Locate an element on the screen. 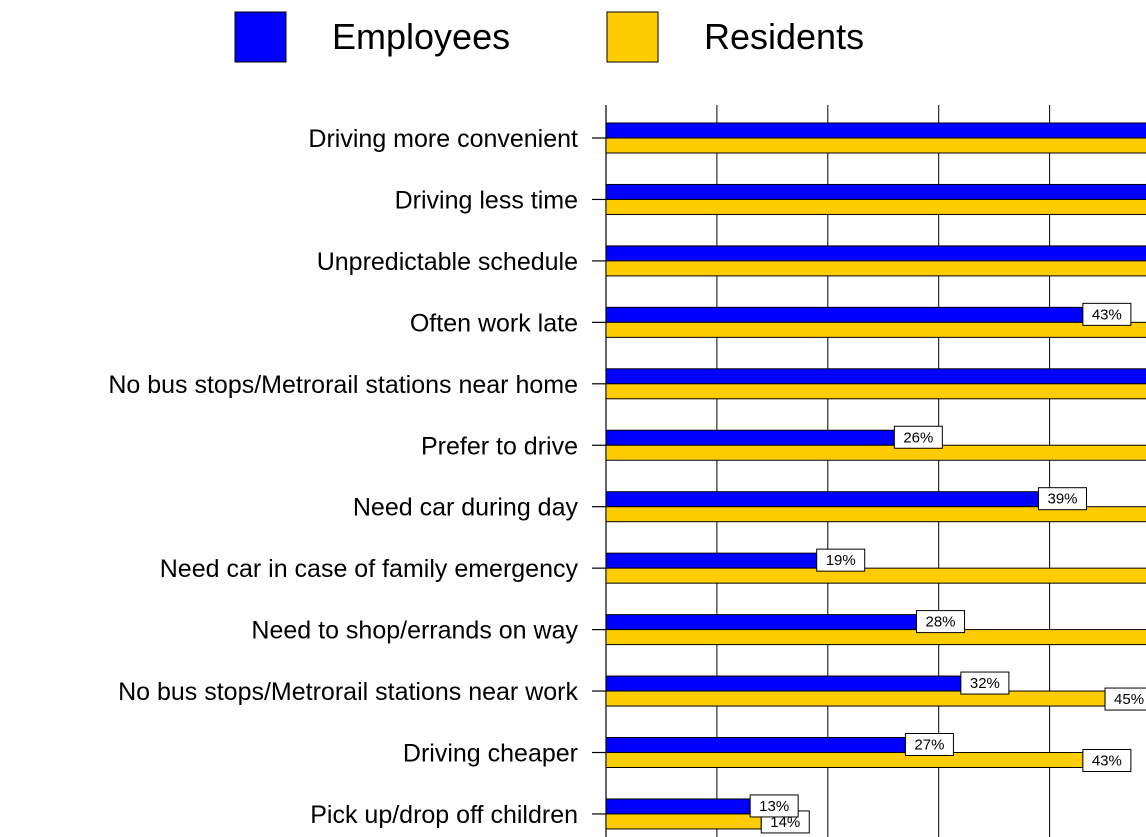  data-label-employees: 27% is located at coordinates (929, 745).